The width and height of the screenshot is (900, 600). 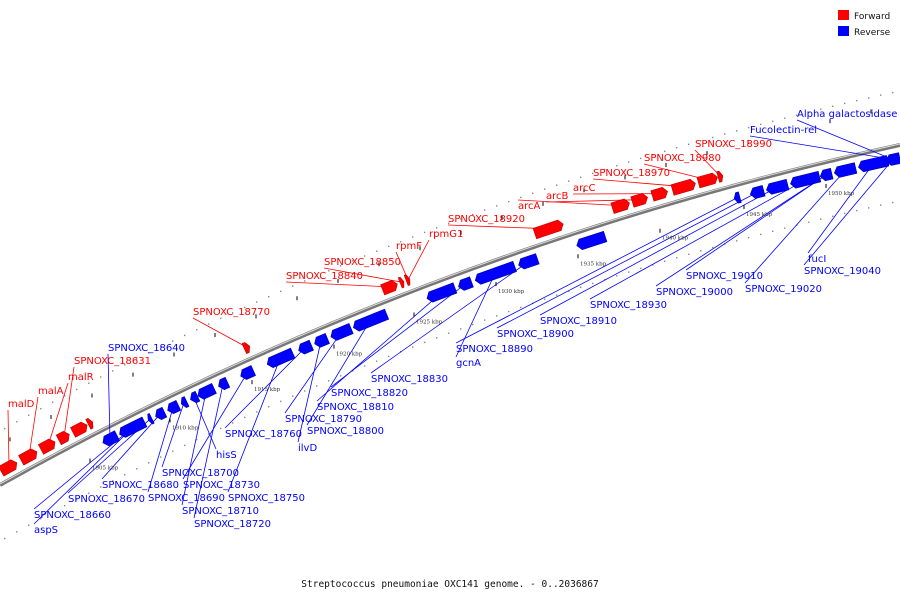 What do you see at coordinates (843, 31) in the screenshot?
I see `legend-reverse-swatch` at bounding box center [843, 31].